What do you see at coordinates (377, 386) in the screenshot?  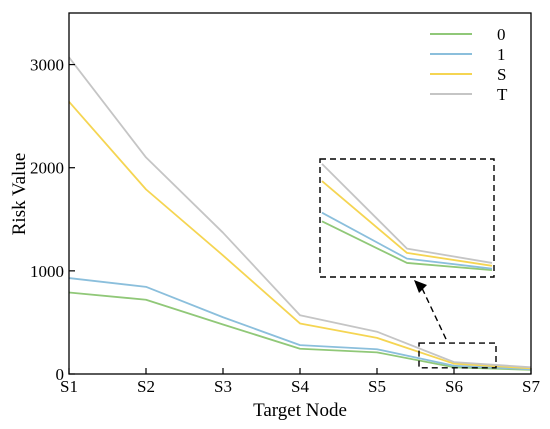 I see `x-tick-label-S5: S5` at bounding box center [377, 386].